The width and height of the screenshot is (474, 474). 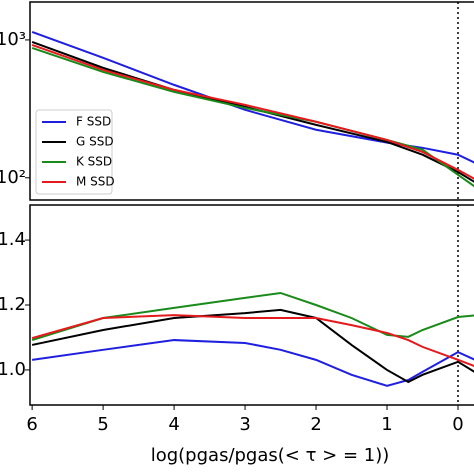 I want to click on x-tick-label: 4, so click(x=173, y=424).